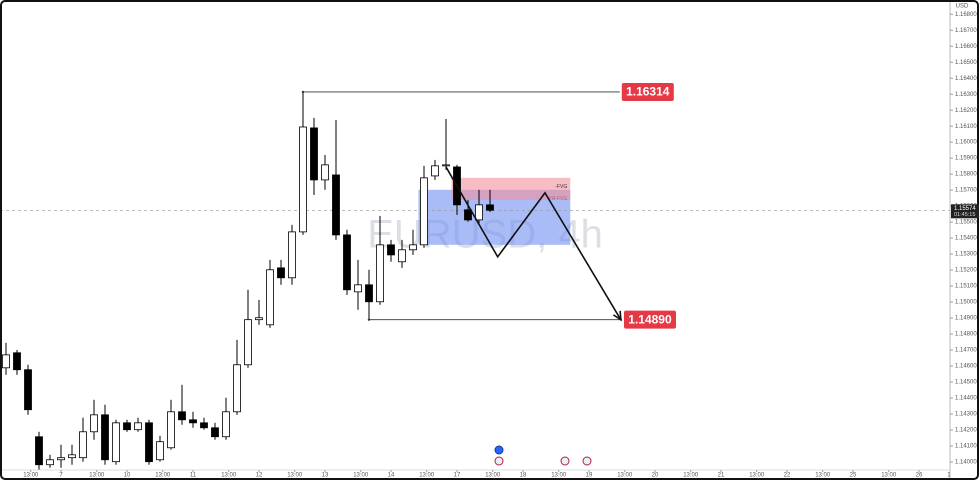 The height and width of the screenshot is (480, 979). Describe the element at coordinates (617, 316) in the screenshot. I see `arrow-head` at that location.